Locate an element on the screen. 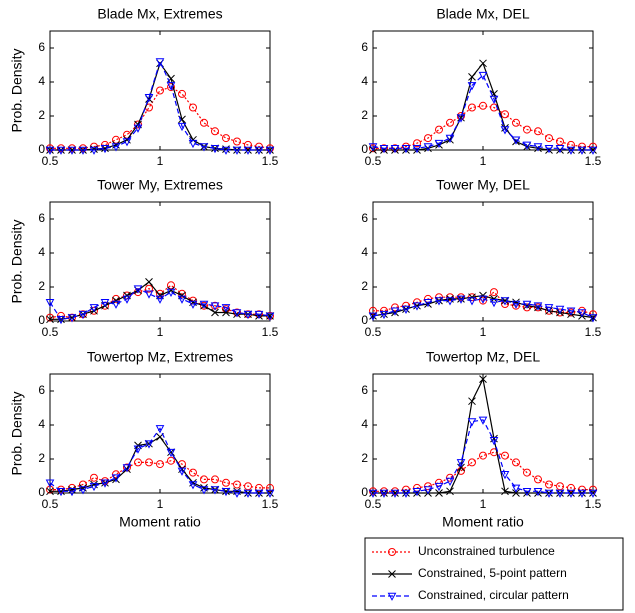 The image size is (635, 613). series-line is located at coordinates (160, 105).